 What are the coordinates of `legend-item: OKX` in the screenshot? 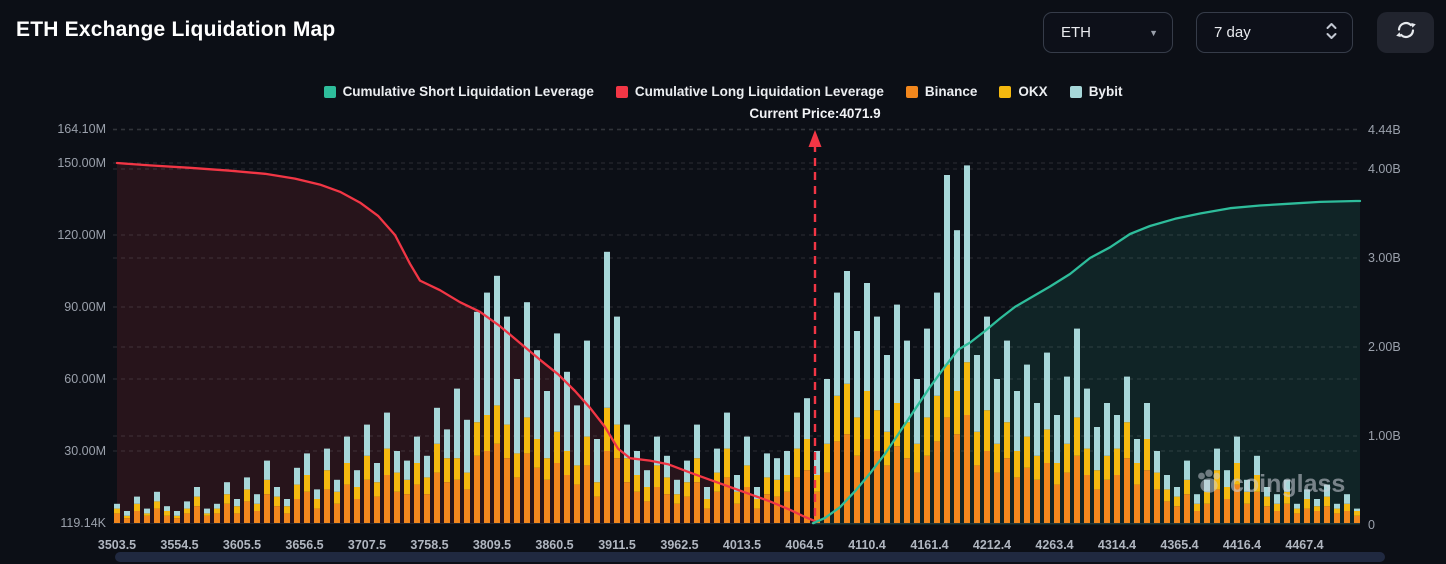 It's located at (1023, 91).